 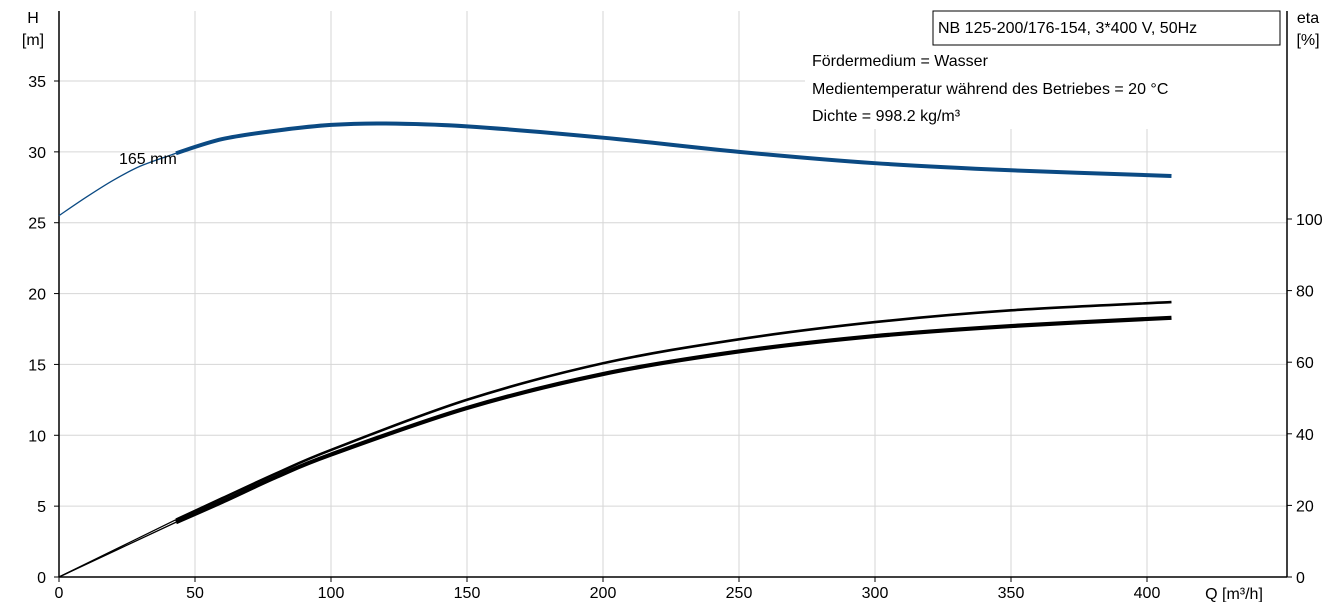 I want to click on info-line-medium: Fördermedium = Wasser, so click(x=900, y=61).